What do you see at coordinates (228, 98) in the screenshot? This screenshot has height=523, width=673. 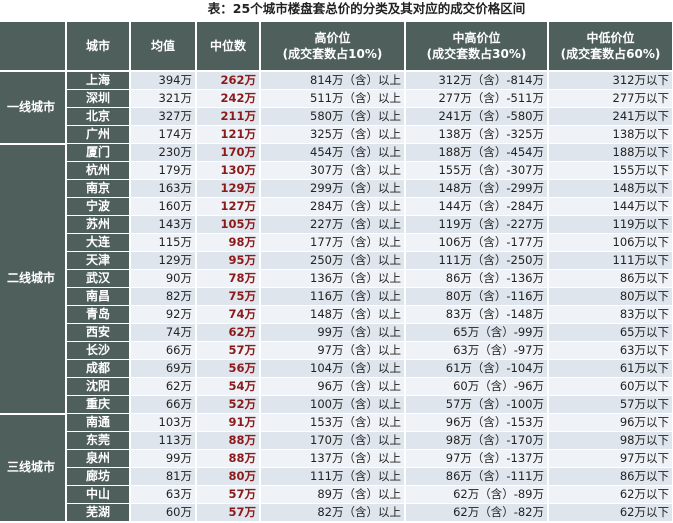 I see `median-cell: 242万` at bounding box center [228, 98].